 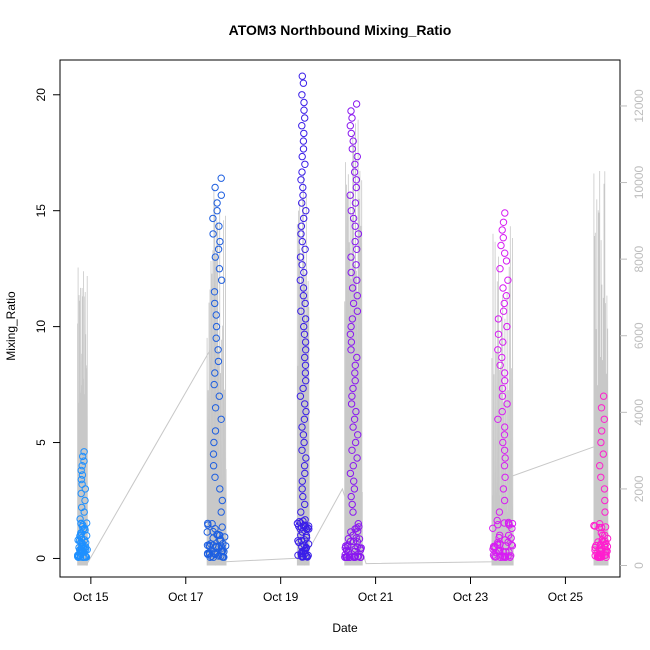 I want to click on x-tick-label: Oct 19, so click(x=281, y=597).